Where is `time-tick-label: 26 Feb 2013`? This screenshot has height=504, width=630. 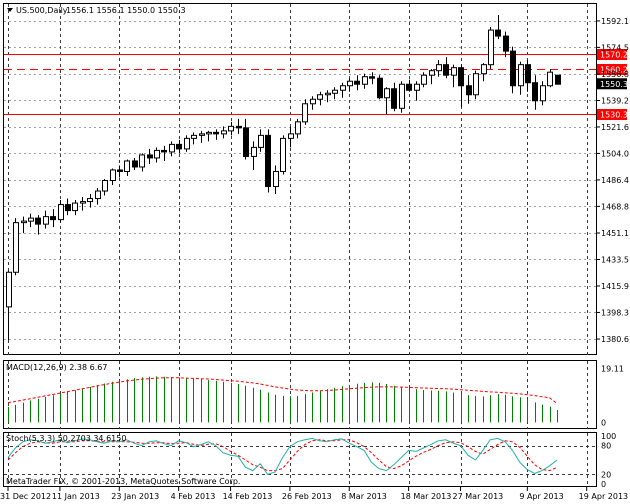 time-tick-label: 26 Feb 2013 is located at coordinates (307, 496).